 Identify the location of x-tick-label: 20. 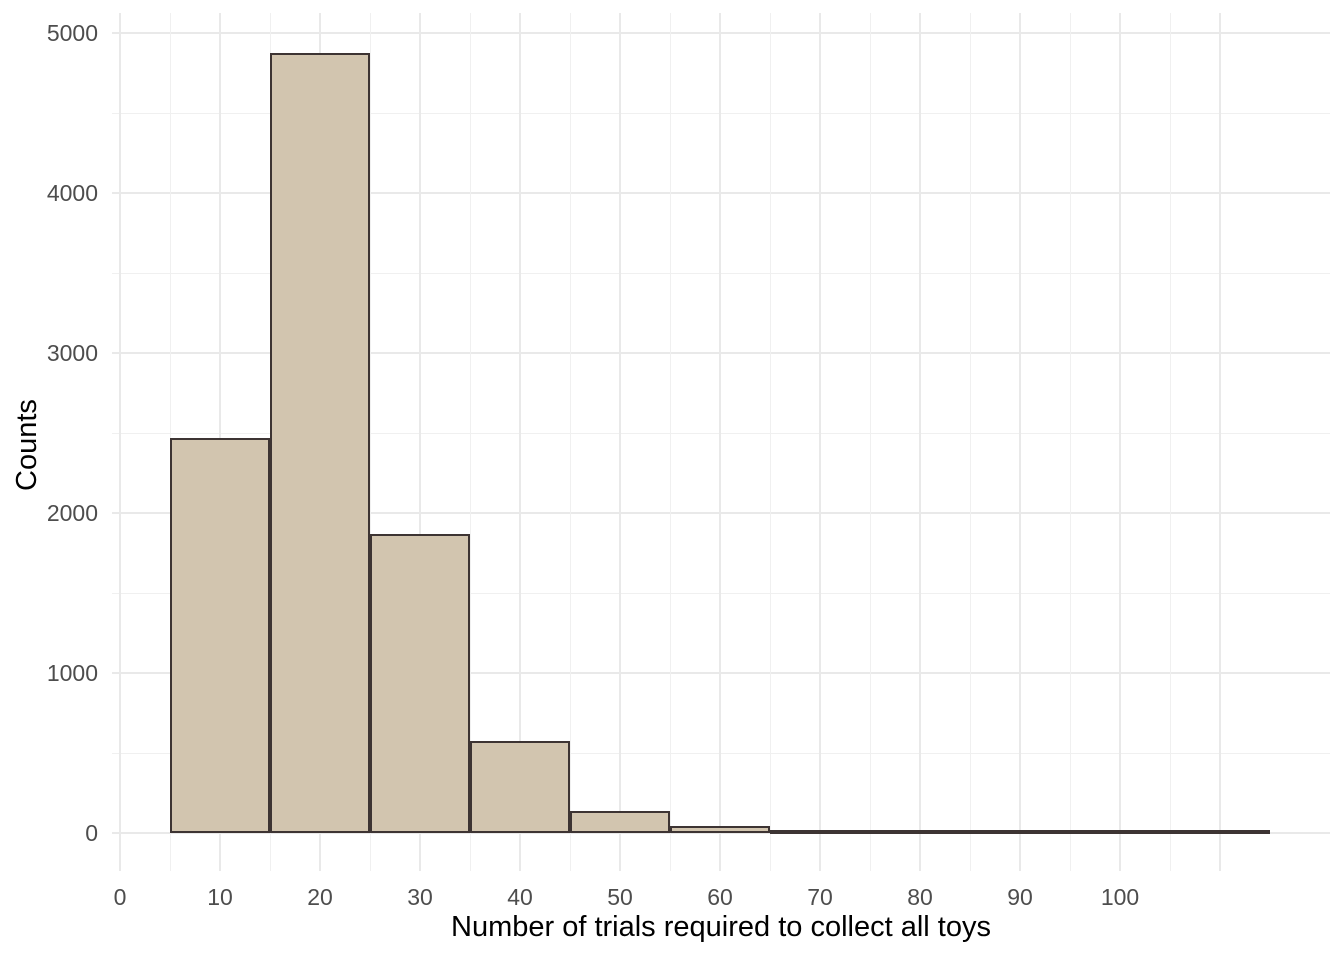
(320, 897).